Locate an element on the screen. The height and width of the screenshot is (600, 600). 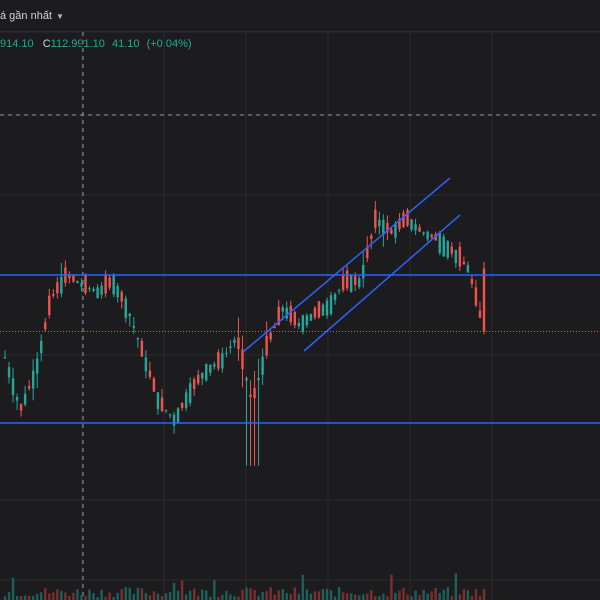
channel-upper-line is located at coordinates (346, 265).